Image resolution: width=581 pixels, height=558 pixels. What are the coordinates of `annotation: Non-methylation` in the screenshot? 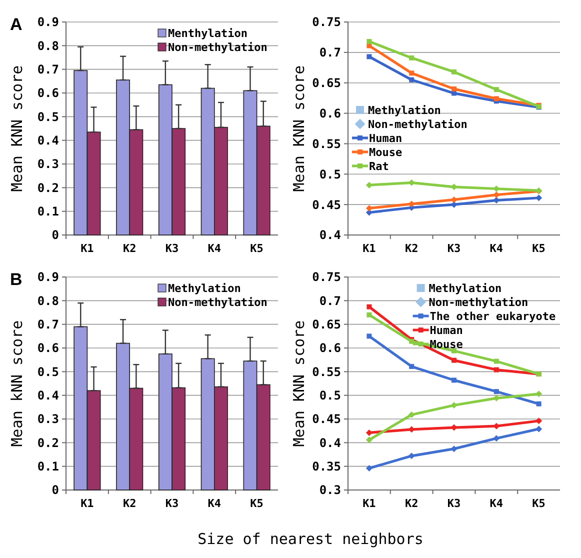 It's located at (478, 302).